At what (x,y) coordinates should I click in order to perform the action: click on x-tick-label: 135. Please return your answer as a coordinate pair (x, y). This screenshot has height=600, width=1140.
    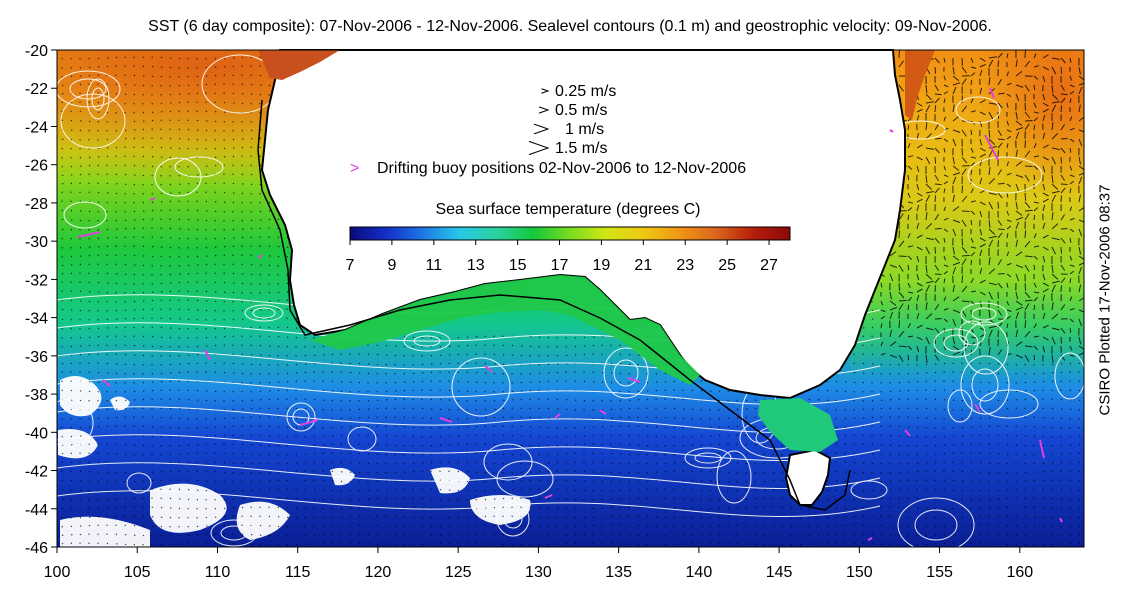
    Looking at the image, I should click on (618, 572).